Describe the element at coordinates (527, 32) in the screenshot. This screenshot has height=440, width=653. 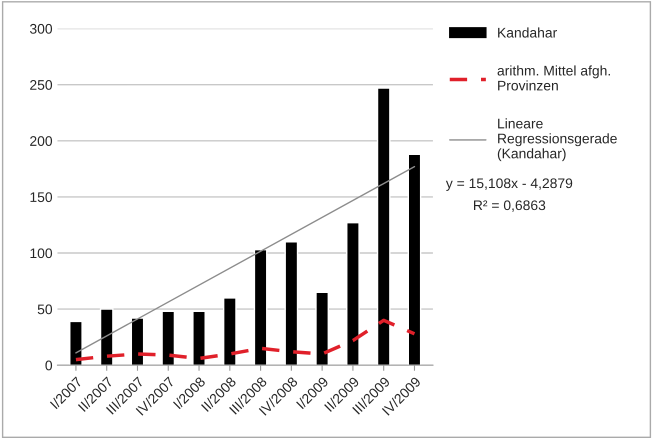
I see `legend-label: Kandahar` at that location.